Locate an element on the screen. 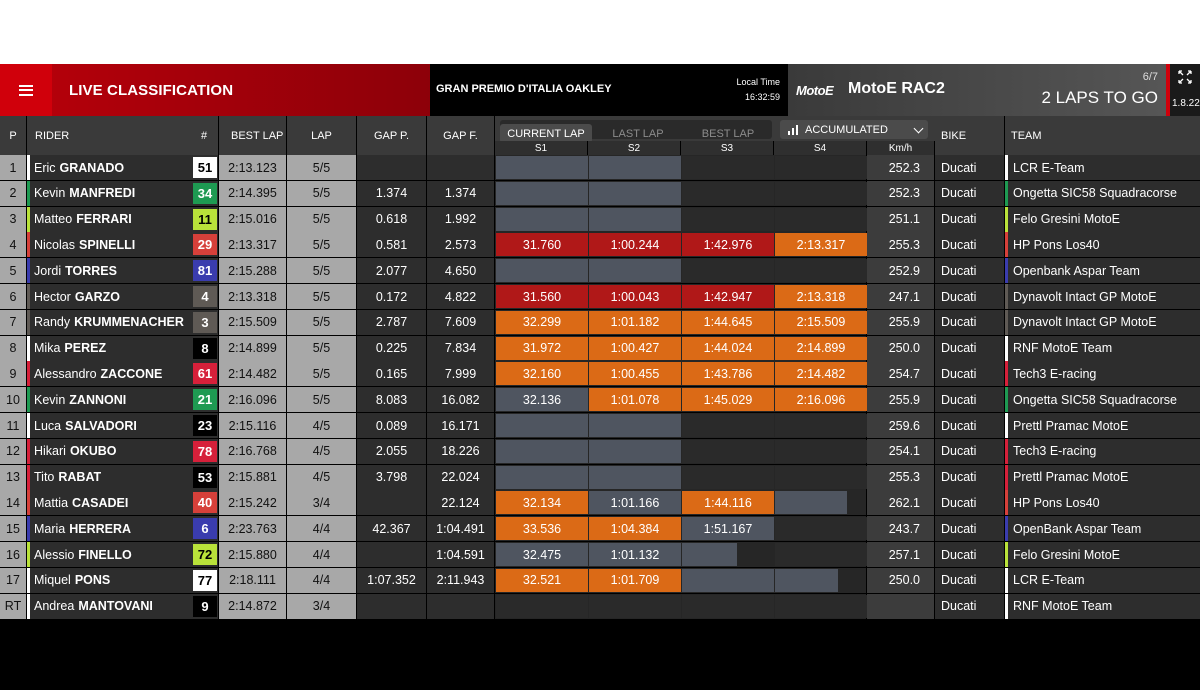 The width and height of the screenshot is (1200, 690). gap-first: 16.171 is located at coordinates (461, 425).